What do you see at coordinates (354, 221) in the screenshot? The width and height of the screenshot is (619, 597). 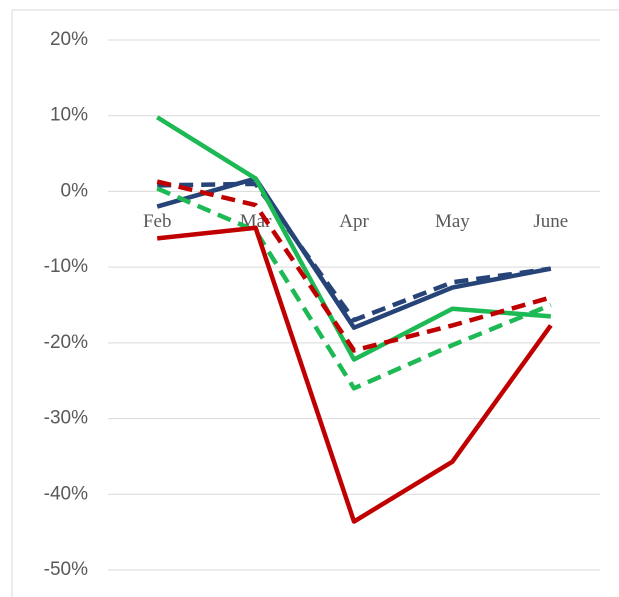 I see `x-tick-label: Apr` at bounding box center [354, 221].